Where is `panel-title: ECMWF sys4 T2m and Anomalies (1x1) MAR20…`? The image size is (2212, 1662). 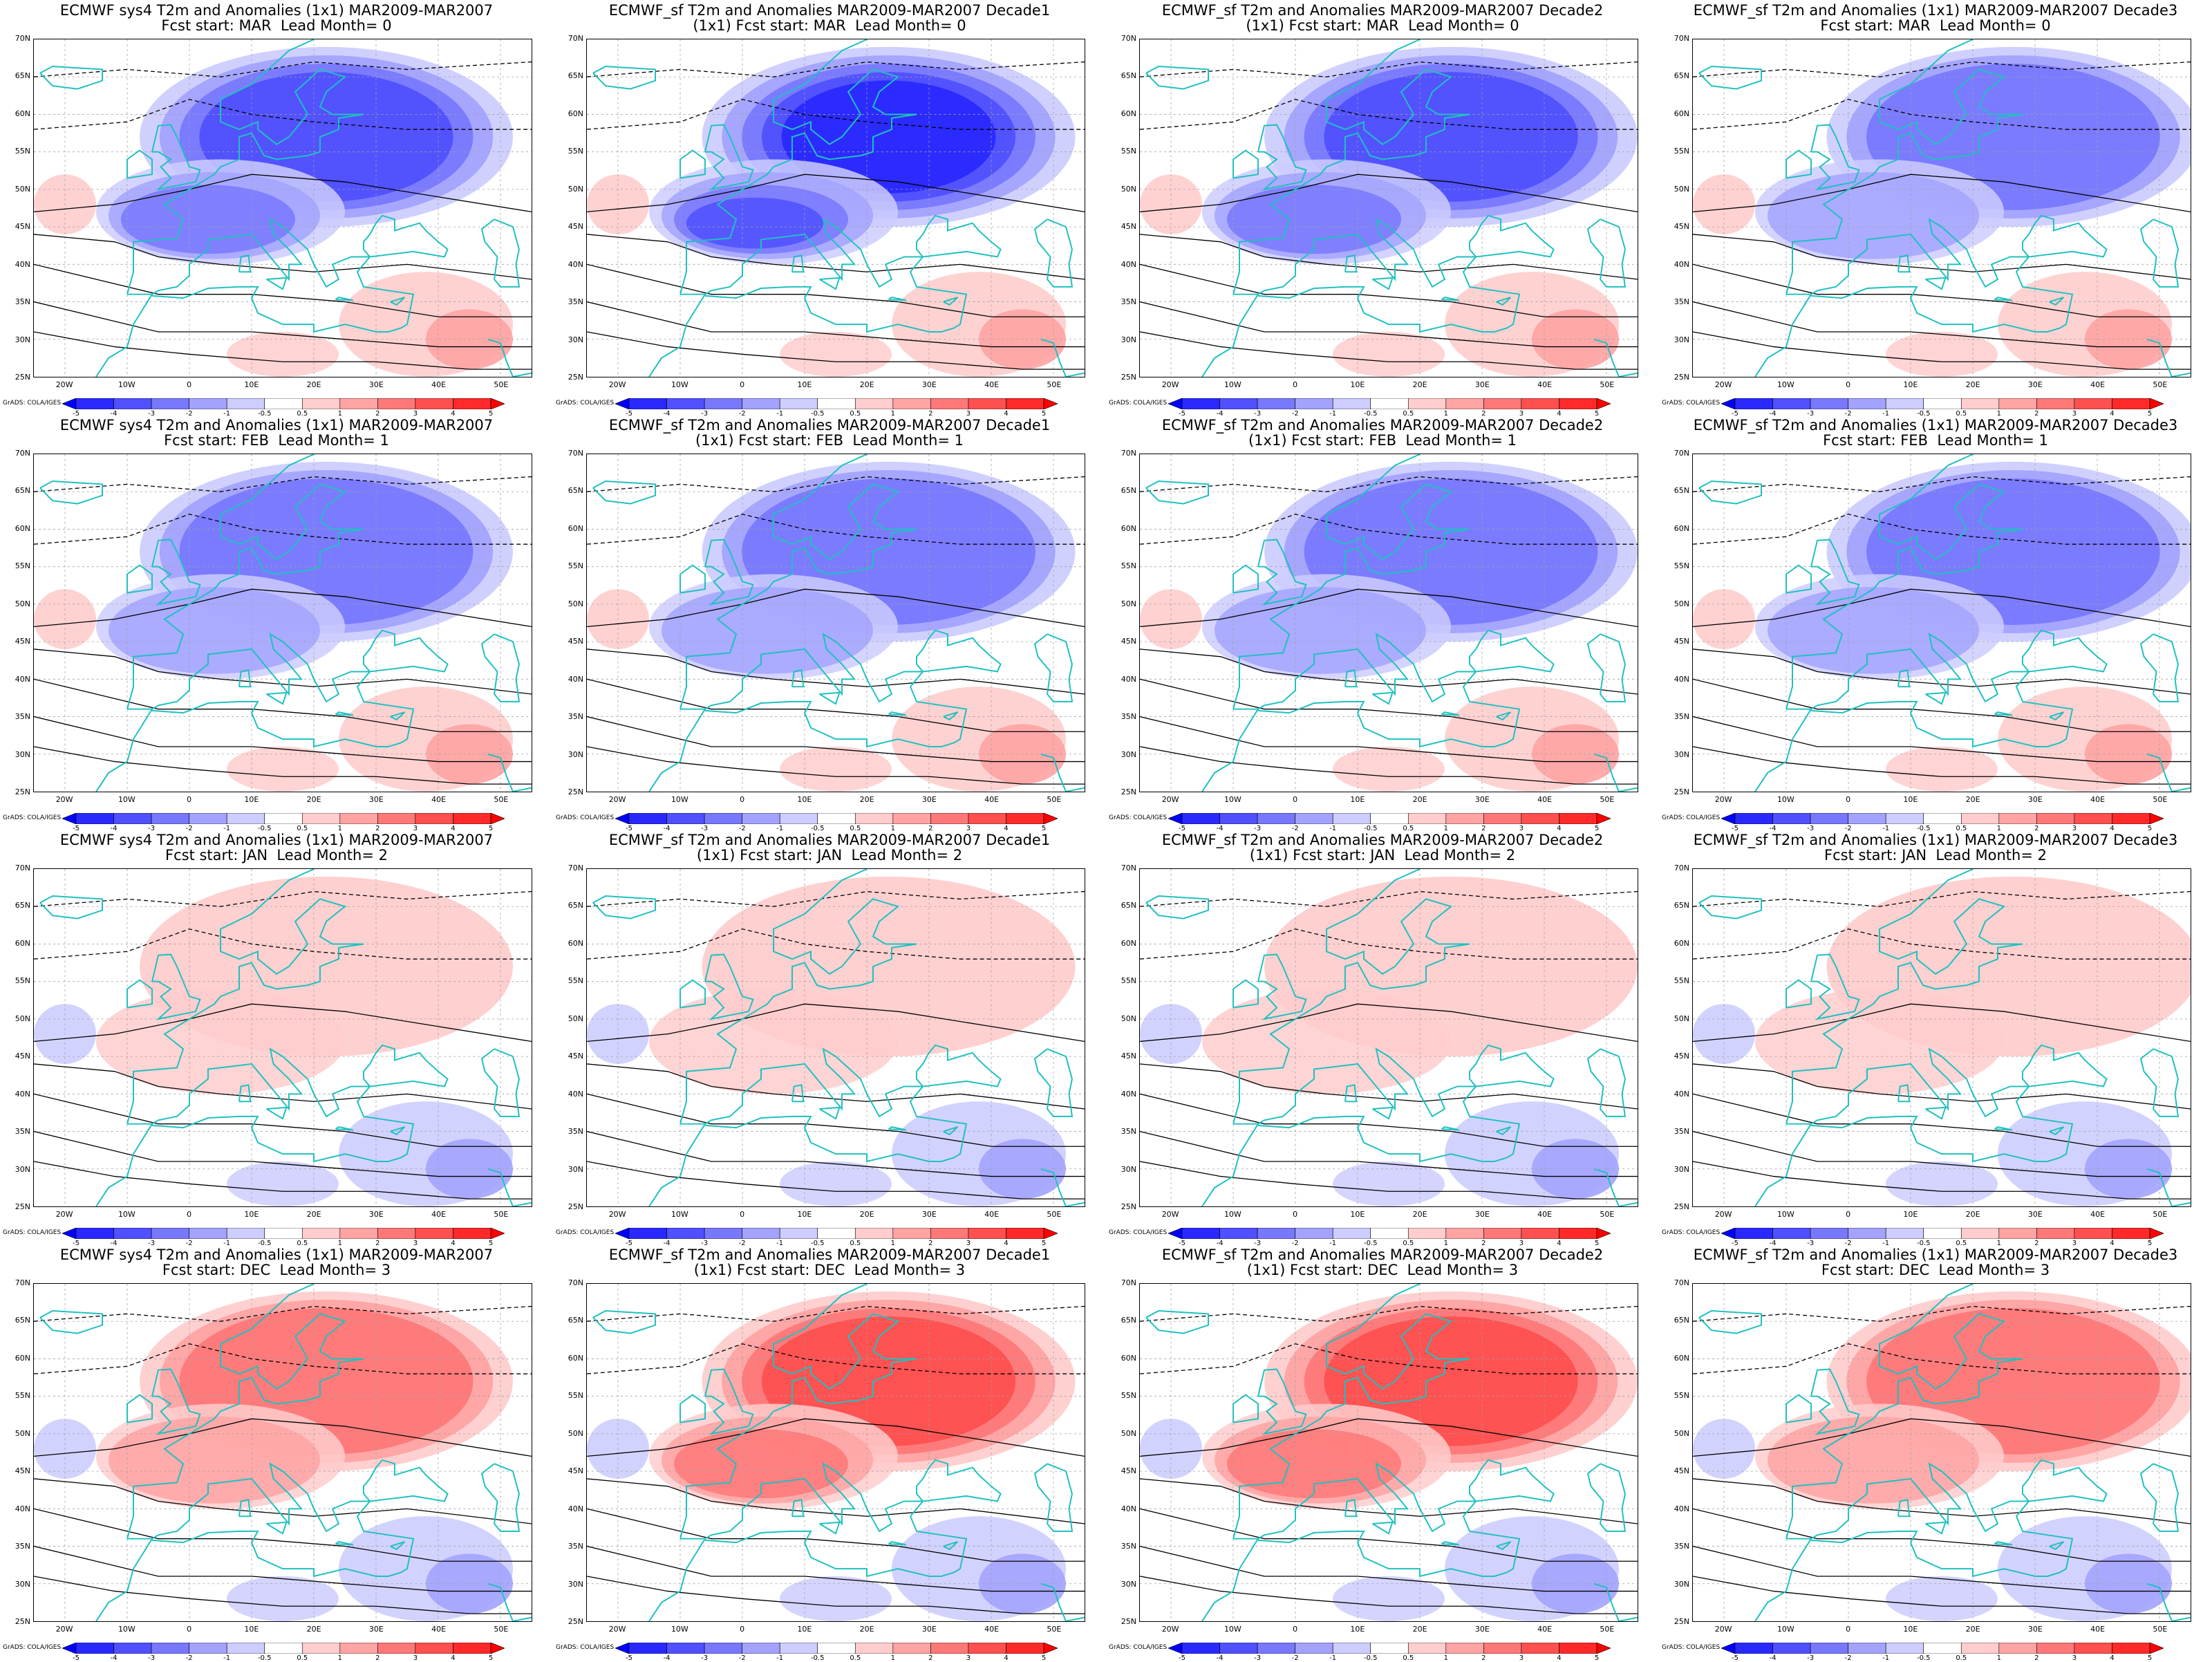 panel-title: ECMWF sys4 T2m and Anomalies (1x1) MAR20… is located at coordinates (276, 1254).